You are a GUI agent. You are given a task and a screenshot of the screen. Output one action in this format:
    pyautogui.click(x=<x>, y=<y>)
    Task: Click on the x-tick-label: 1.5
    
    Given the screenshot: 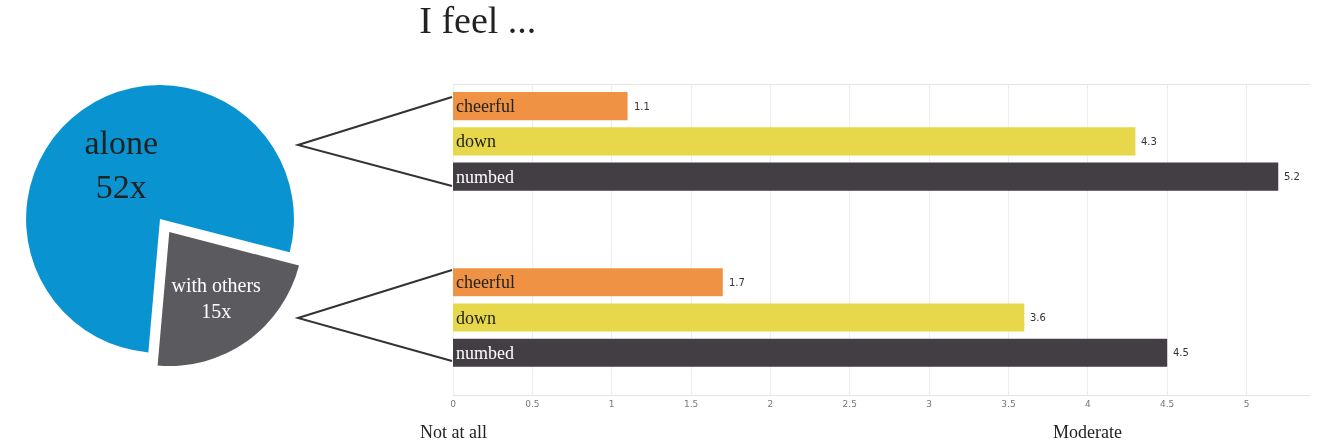 What is the action you would take?
    pyautogui.click(x=691, y=403)
    